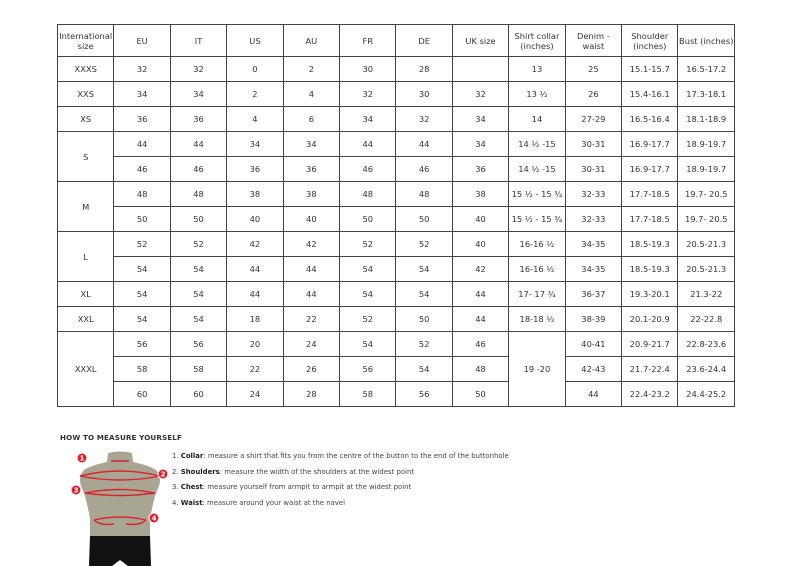  Describe the element at coordinates (593, 69) in the screenshot. I see `table-cell: 25` at that location.